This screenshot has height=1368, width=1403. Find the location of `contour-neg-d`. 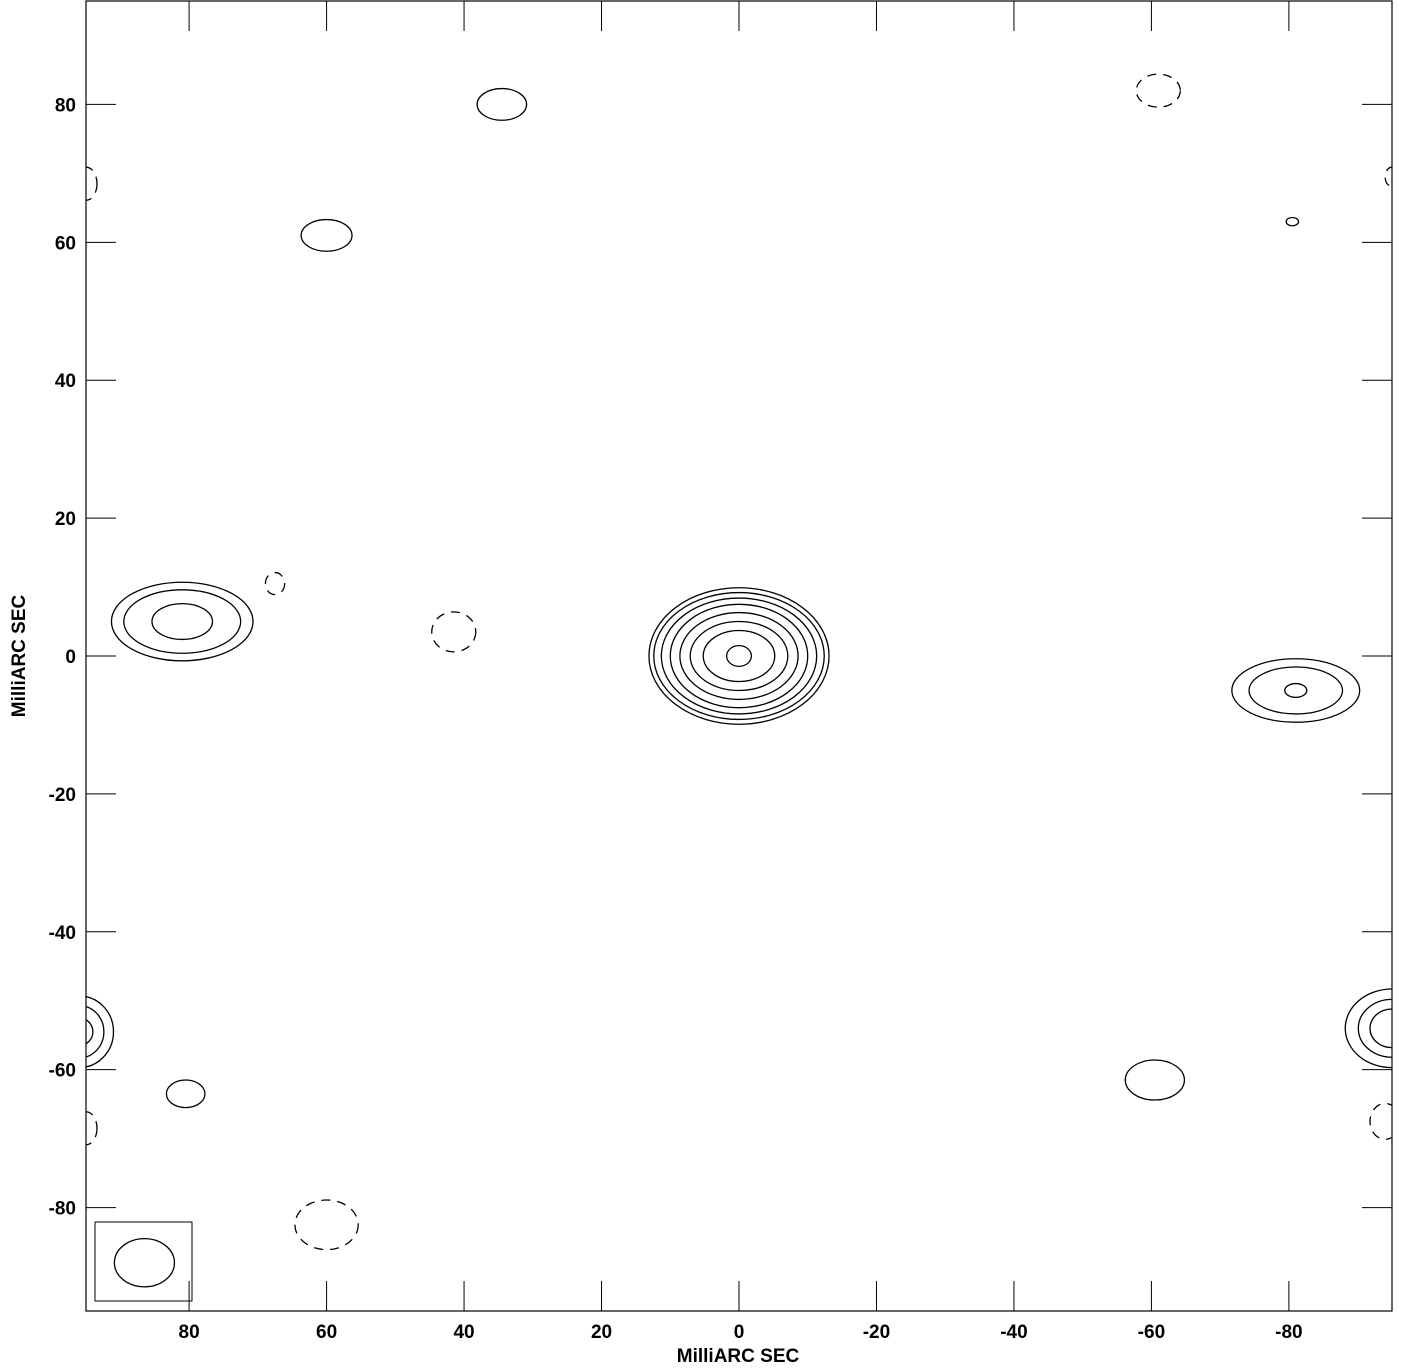

contour-neg-d is located at coordinates (1380, 1121).